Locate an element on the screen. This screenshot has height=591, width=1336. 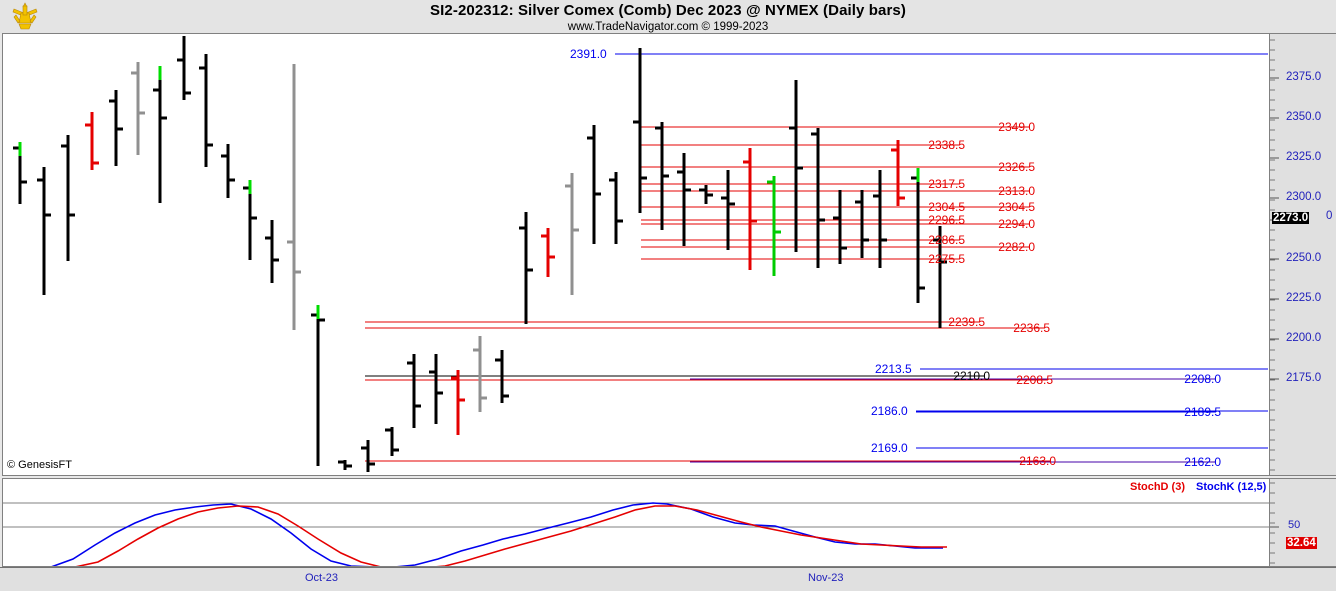
price-level-label: 2326.5 is located at coordinates (1016, 167).